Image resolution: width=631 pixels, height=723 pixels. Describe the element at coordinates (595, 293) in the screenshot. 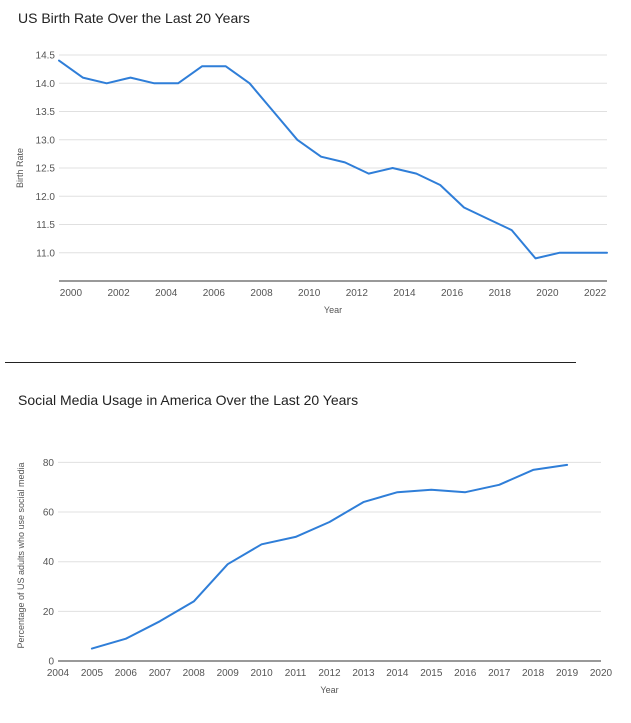

I see `x-tick-label: 2022` at that location.